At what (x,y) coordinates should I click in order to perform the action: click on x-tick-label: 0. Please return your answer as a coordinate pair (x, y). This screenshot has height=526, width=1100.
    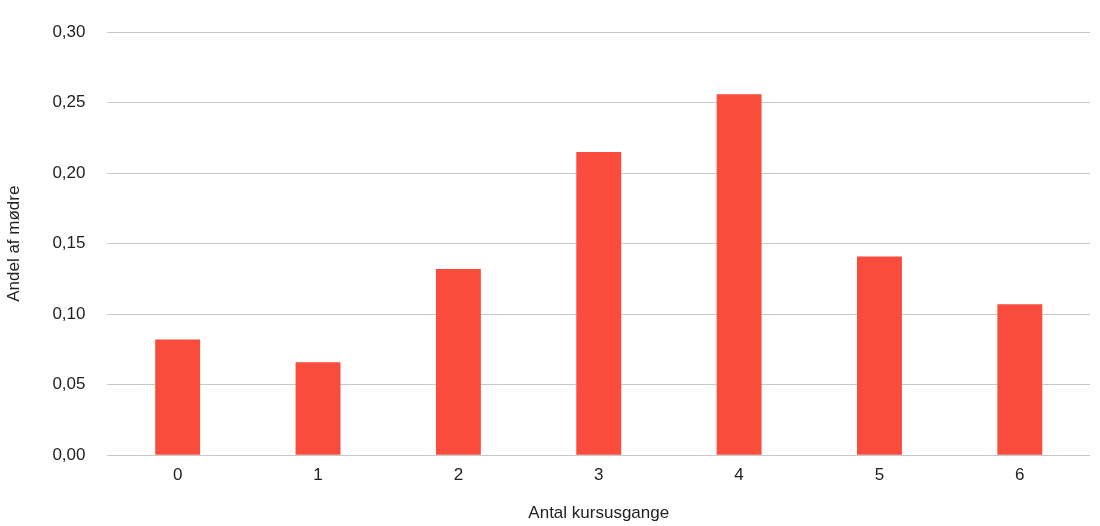
    Looking at the image, I should click on (177, 475).